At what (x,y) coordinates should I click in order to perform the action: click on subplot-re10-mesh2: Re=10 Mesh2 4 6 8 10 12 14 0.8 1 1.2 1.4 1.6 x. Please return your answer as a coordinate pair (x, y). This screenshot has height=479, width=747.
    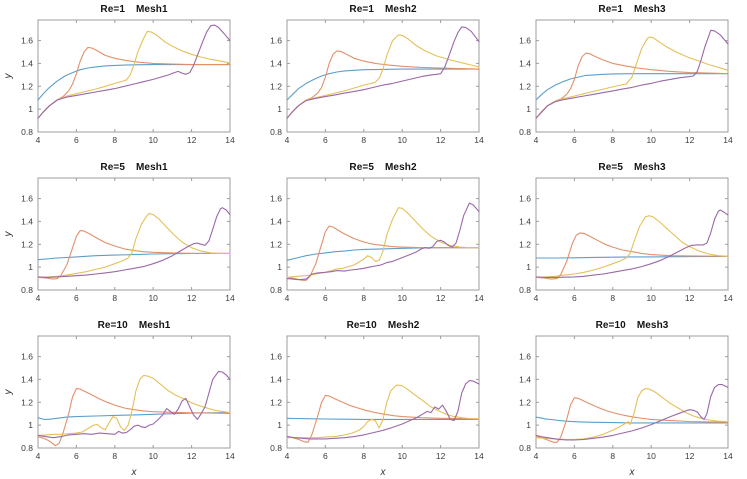
    Looking at the image, I should click on (373, 397).